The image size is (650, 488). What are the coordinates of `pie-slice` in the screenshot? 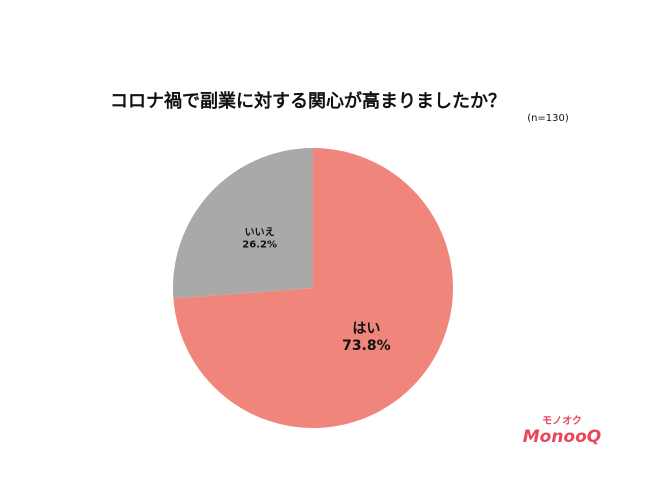 It's located at (243, 223).